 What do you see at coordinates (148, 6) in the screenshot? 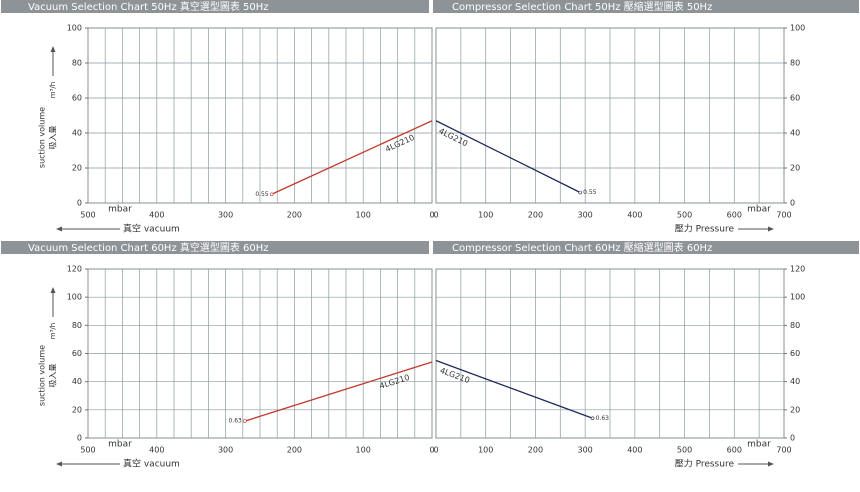
I see `chart-title: Vacuum Selection Chart 50Hz 真空選型圖表 50Hz` at bounding box center [148, 6].